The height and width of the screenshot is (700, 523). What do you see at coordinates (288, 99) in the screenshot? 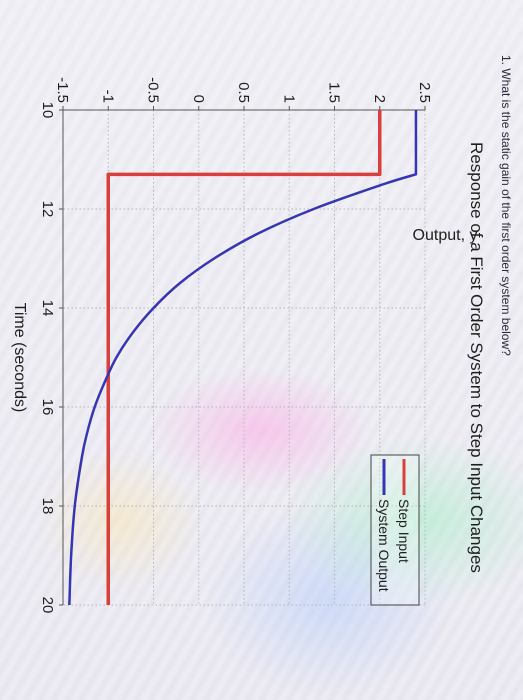
I see `y-tick-label: 1` at bounding box center [288, 99].